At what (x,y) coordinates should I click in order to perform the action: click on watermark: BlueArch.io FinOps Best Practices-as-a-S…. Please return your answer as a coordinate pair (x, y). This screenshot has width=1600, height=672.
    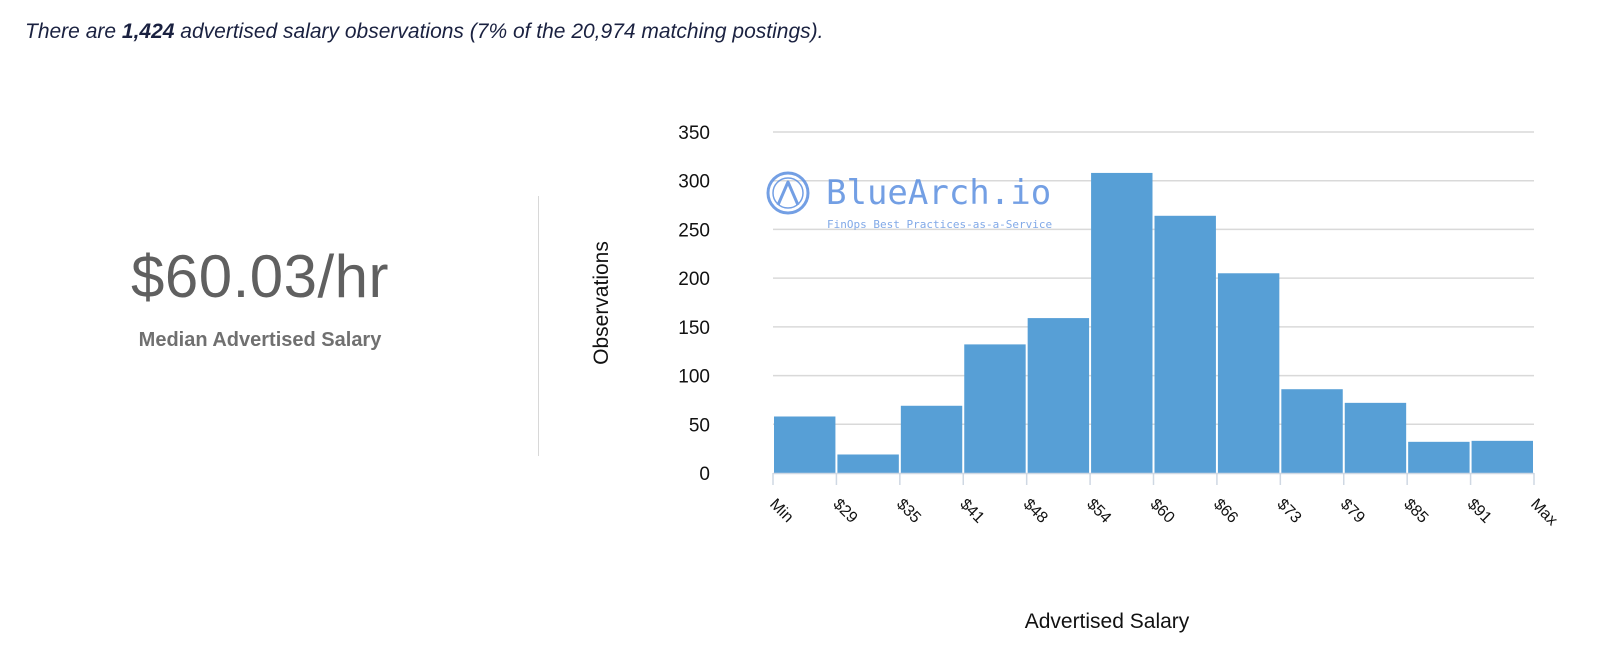
    Looking at the image, I should click on (909, 201).